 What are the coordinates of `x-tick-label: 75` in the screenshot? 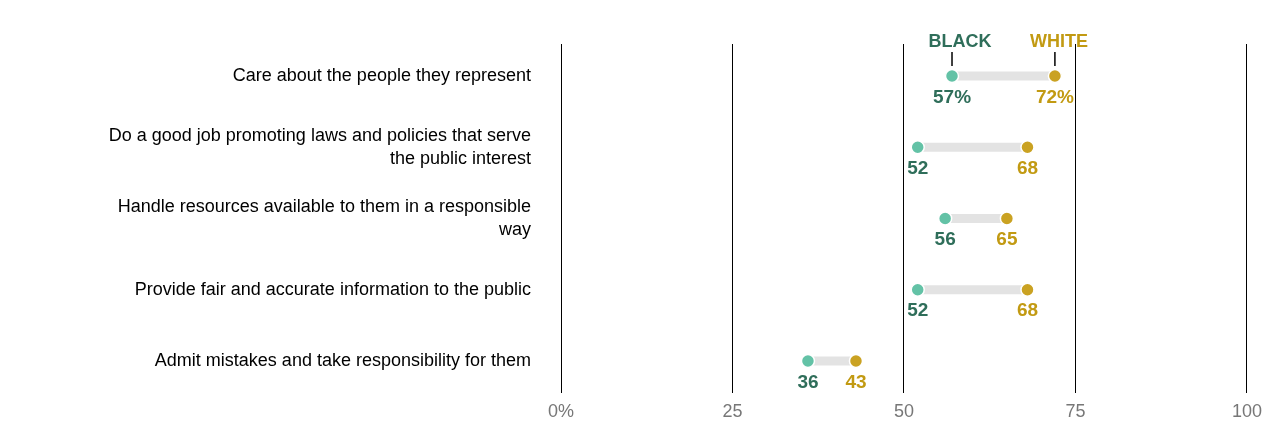 It's located at (1075, 410).